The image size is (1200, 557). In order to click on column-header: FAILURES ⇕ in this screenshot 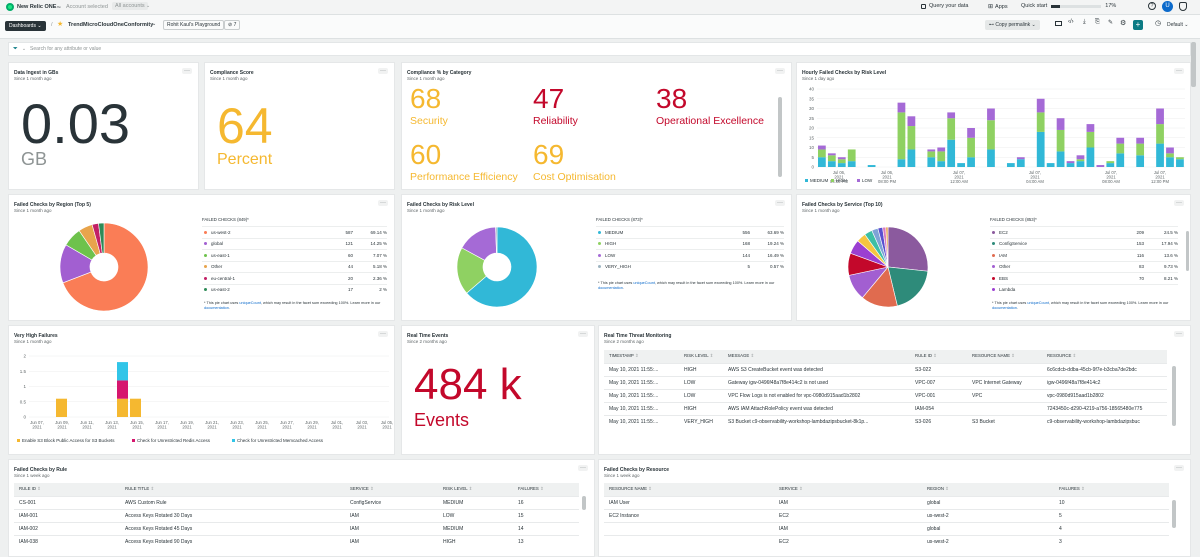, I will do `click(1111, 489)`.